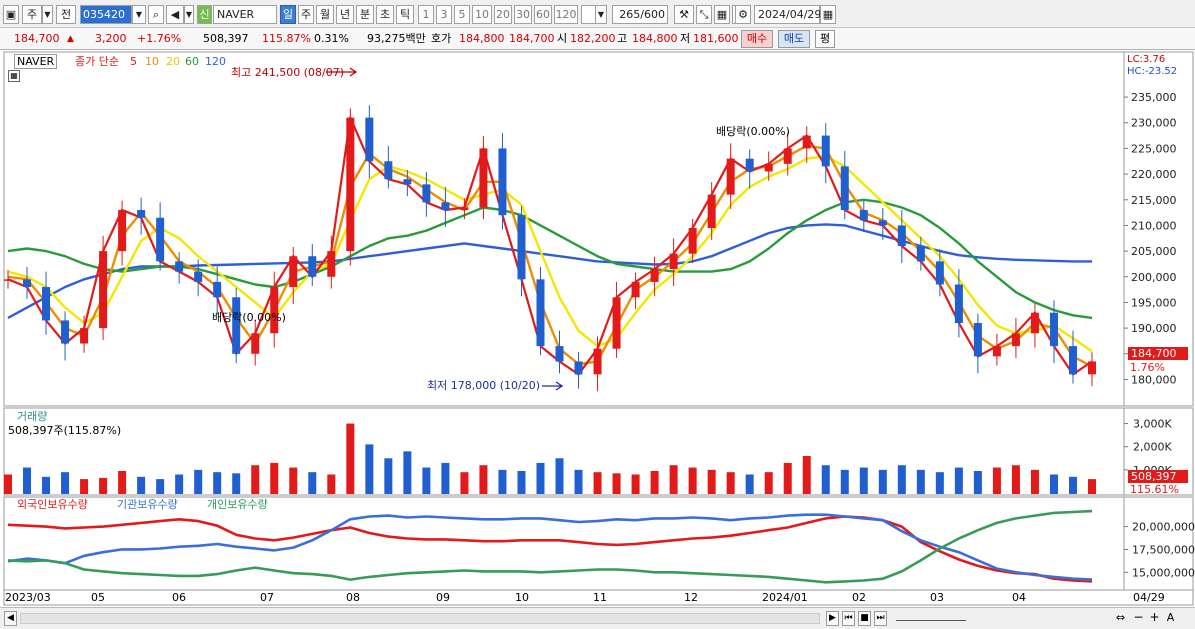  I want to click on minute-3: 3, so click(444, 14).